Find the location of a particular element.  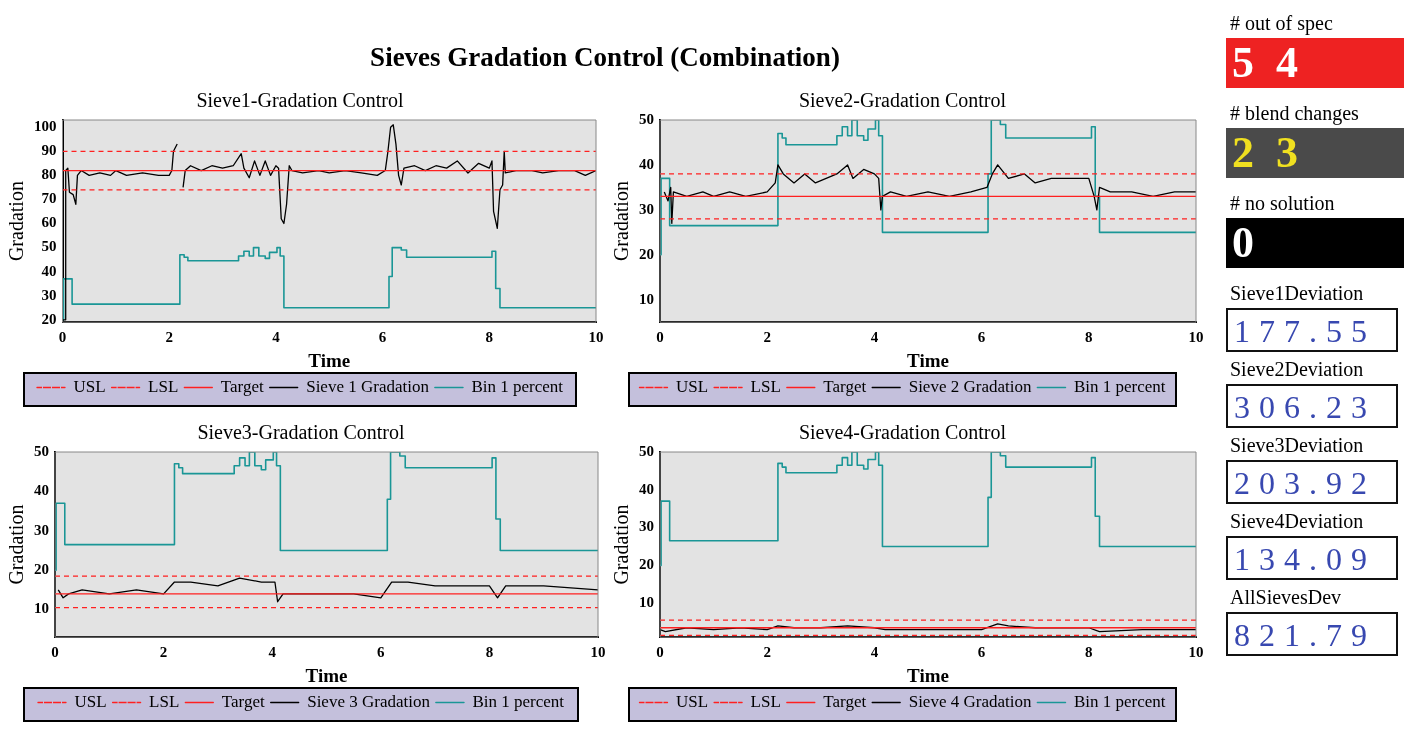

text: 23 is located at coordinates (1315, 153).